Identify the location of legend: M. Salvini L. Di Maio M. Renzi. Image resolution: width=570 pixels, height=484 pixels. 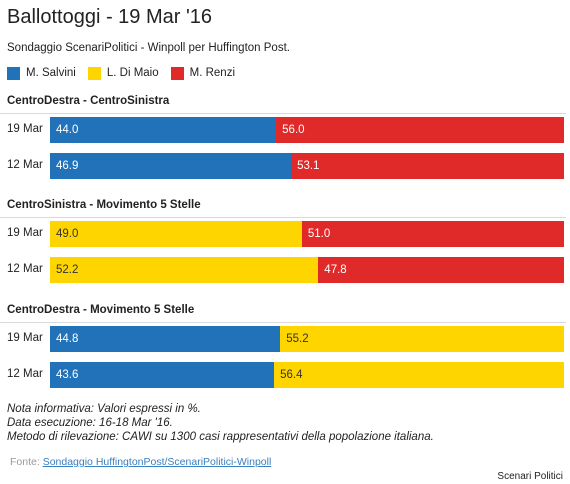
(127, 73).